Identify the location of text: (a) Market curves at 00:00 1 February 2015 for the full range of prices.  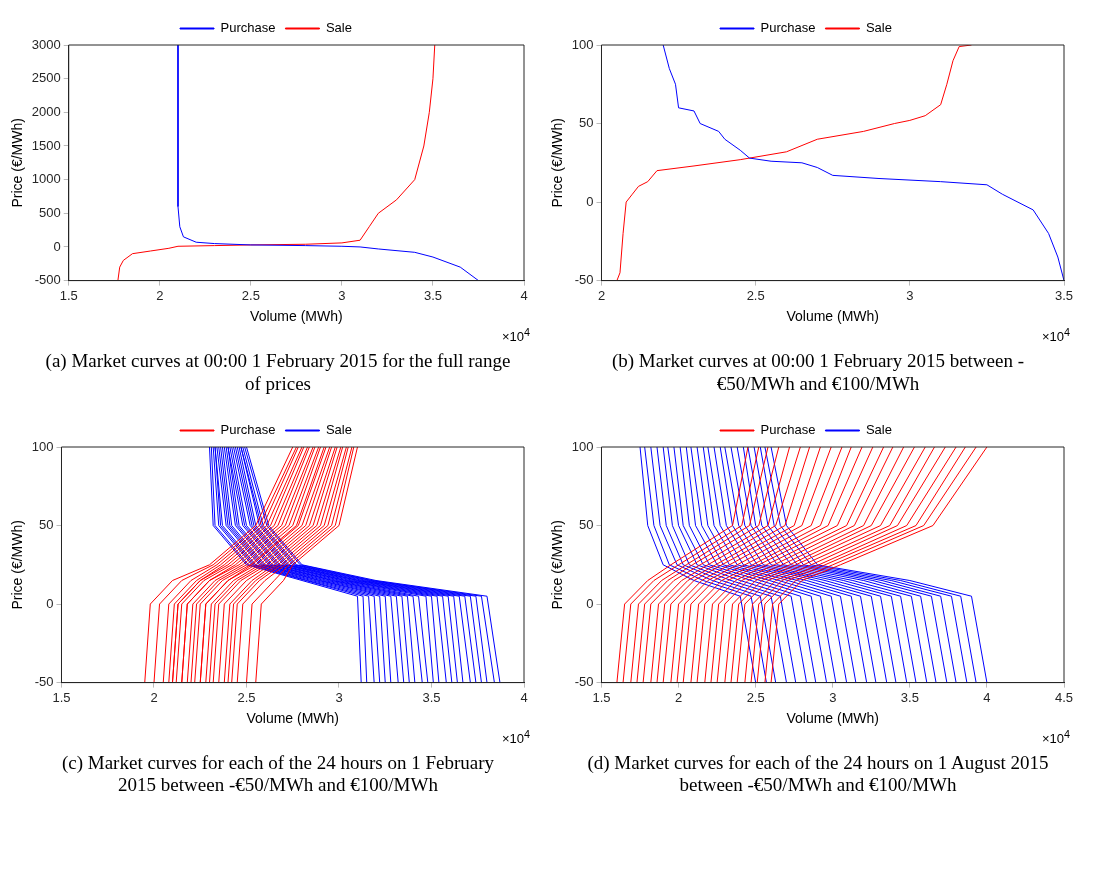
(278, 373).